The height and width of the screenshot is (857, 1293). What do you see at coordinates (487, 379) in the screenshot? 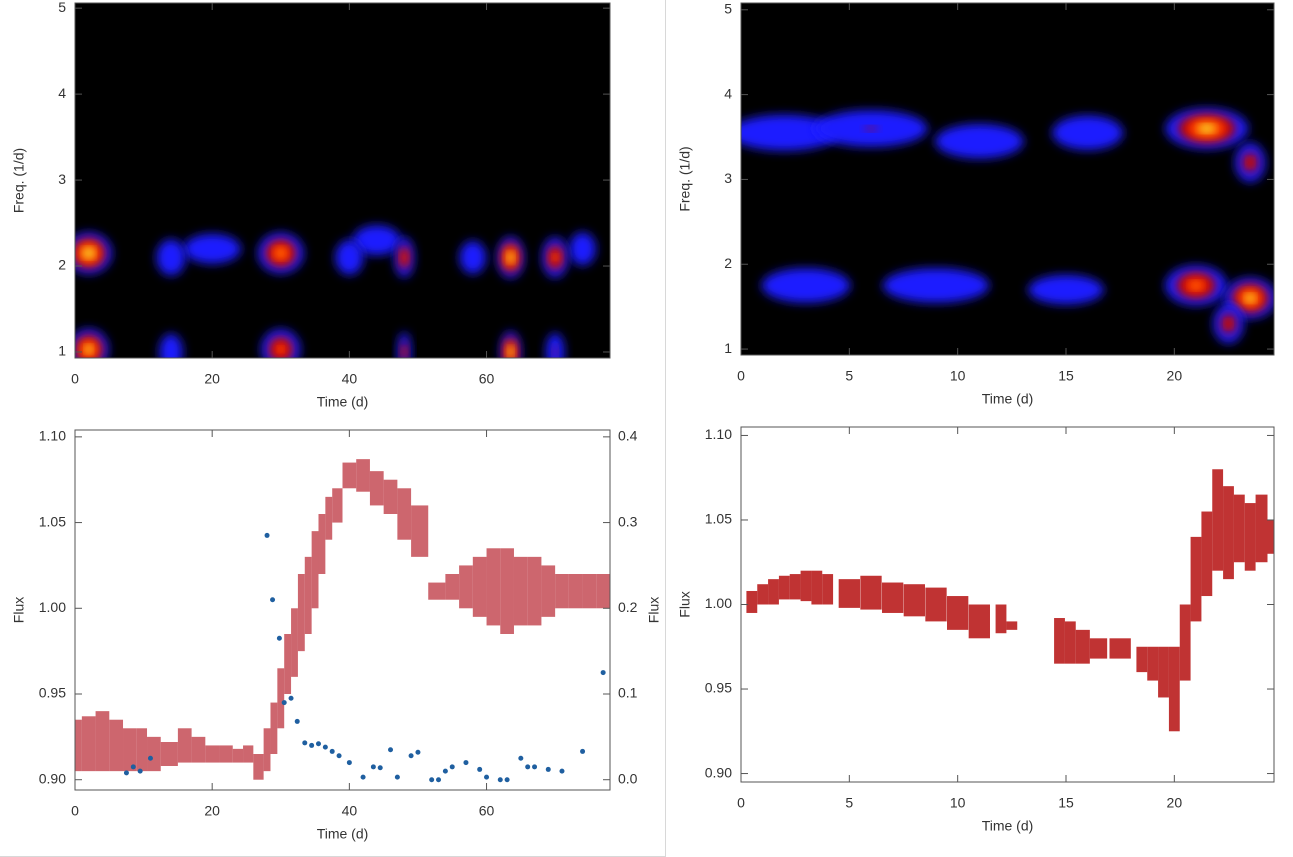
I see `x-tick-label: 60` at bounding box center [487, 379].